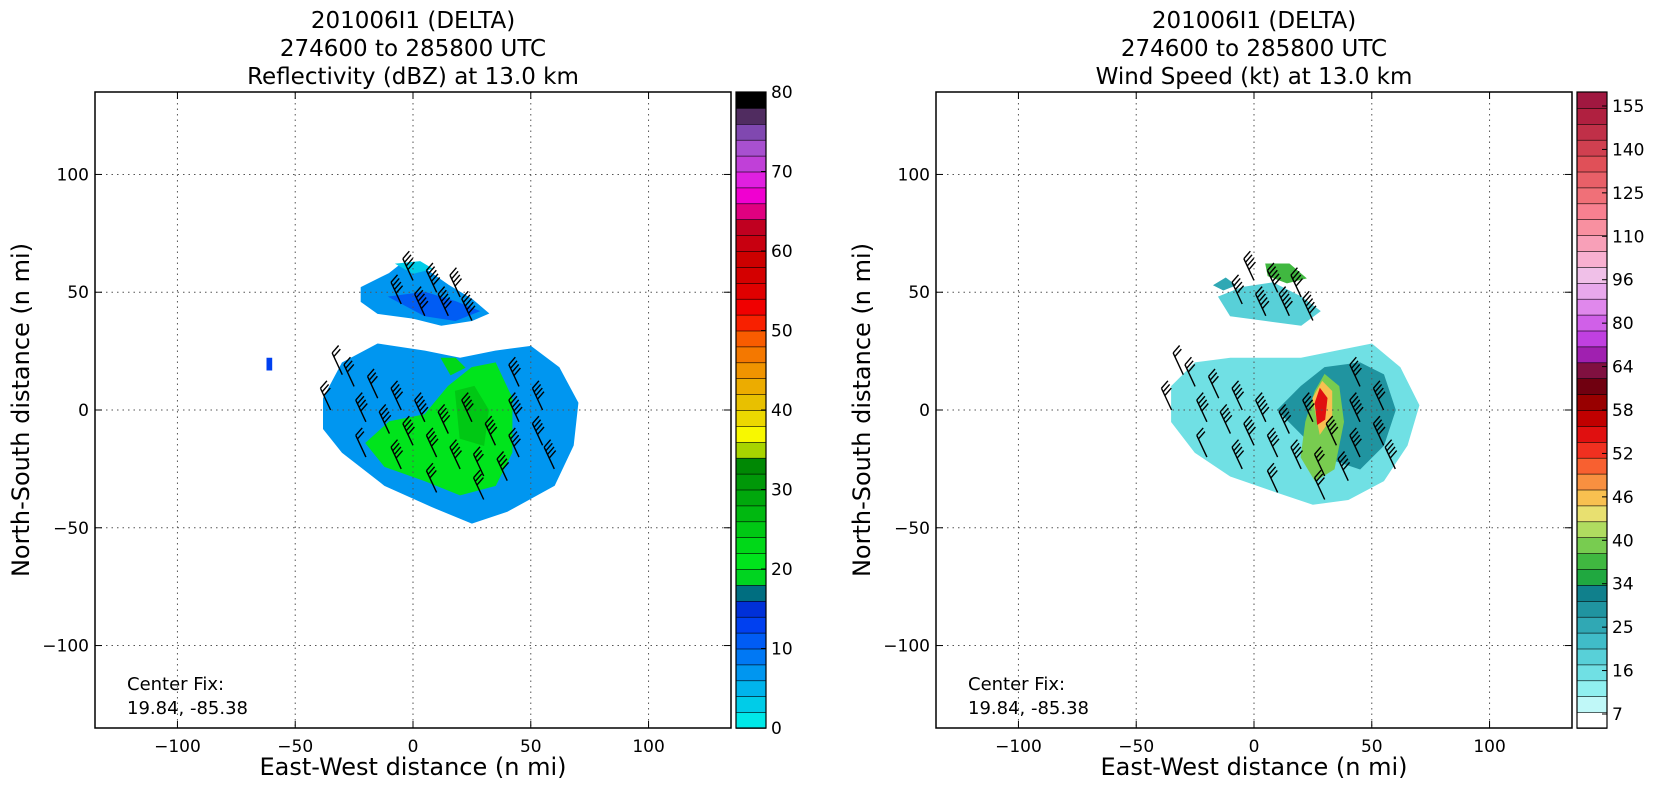  Describe the element at coordinates (1623, 498) in the screenshot. I see `colorbar-tick-label: 46` at that location.